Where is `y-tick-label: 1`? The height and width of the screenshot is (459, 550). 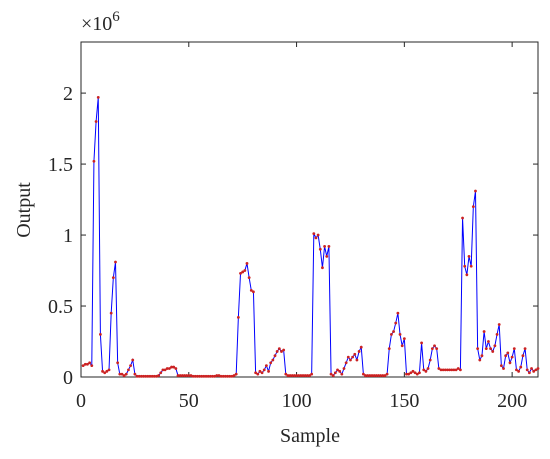
y-tick-label: 1 is located at coordinates (68, 236).